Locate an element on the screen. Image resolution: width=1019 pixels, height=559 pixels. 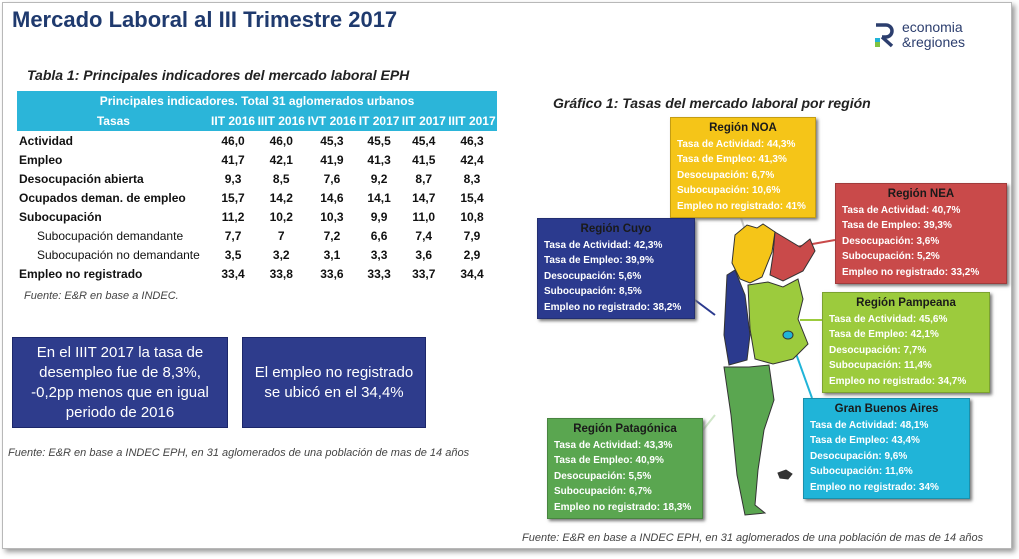
table-cell: 41,5 is located at coordinates (424, 159).